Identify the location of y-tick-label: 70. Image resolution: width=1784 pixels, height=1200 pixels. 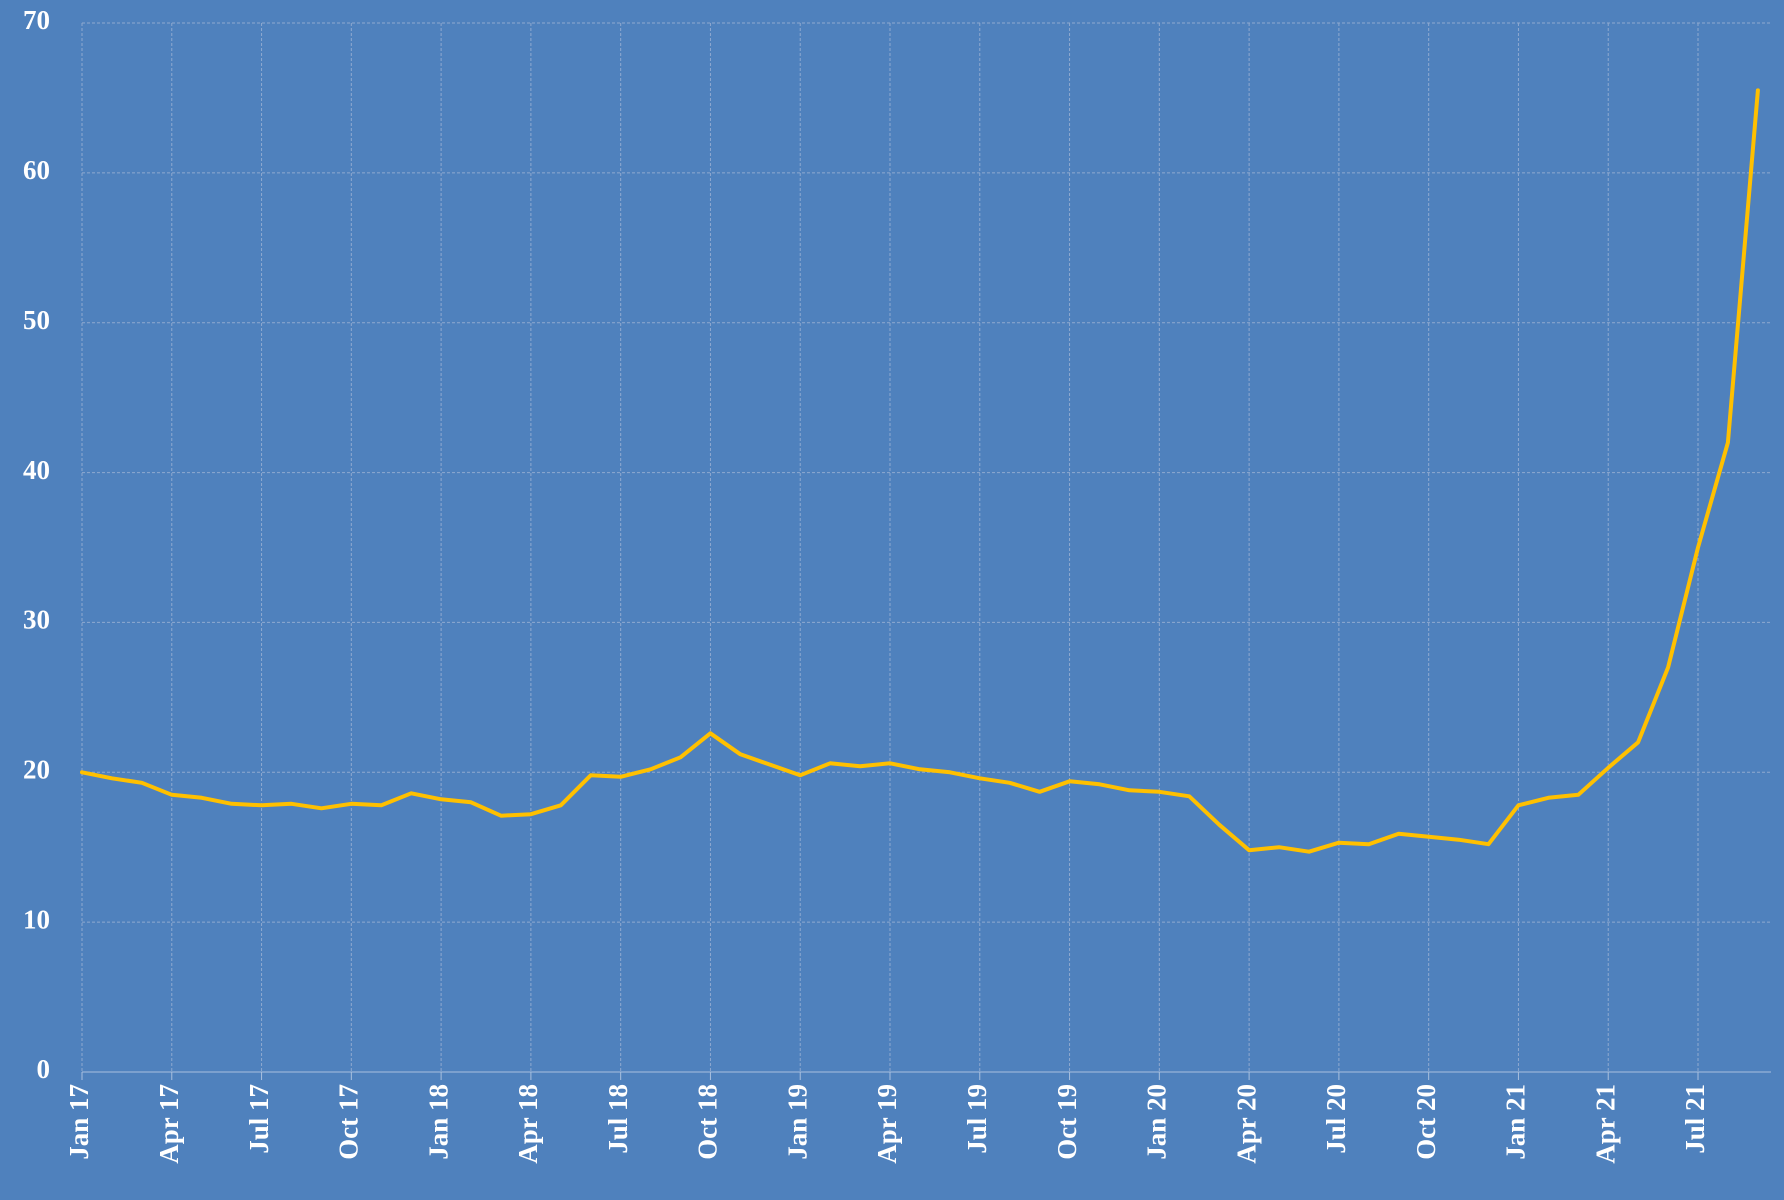
(36, 20).